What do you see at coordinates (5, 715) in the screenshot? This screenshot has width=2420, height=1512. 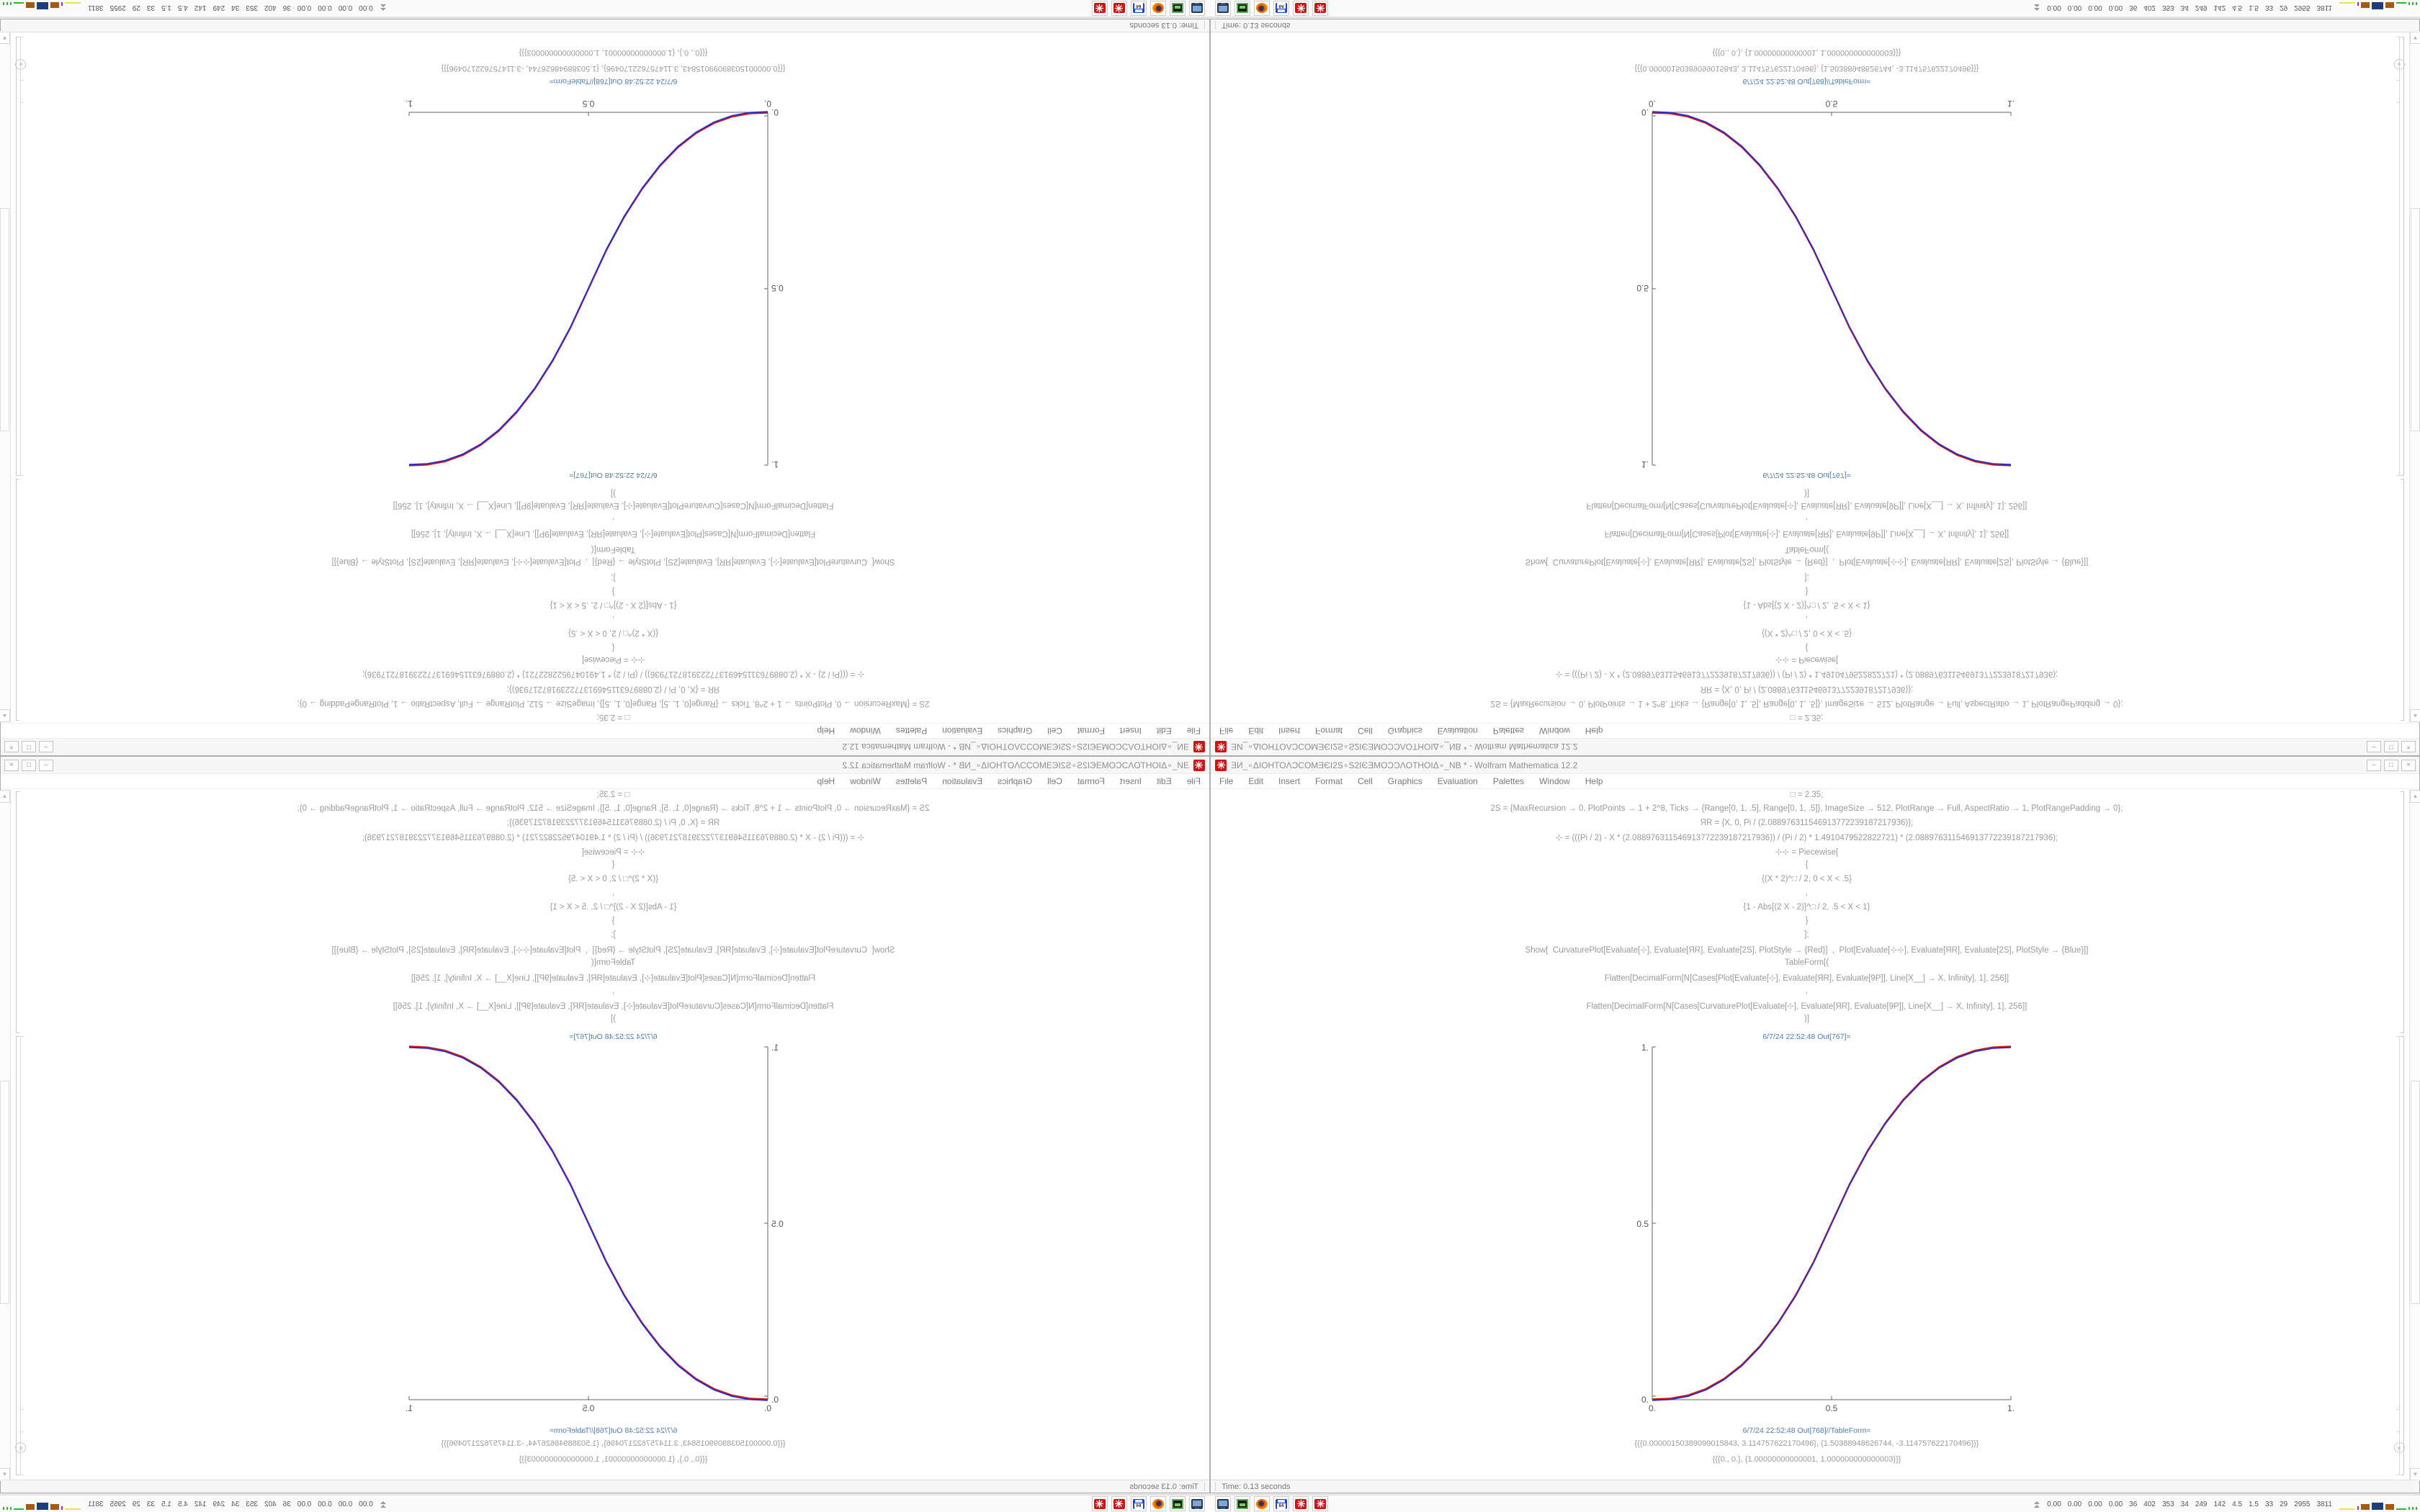 I see `scrollbar-up-icon: ▲` at bounding box center [5, 715].